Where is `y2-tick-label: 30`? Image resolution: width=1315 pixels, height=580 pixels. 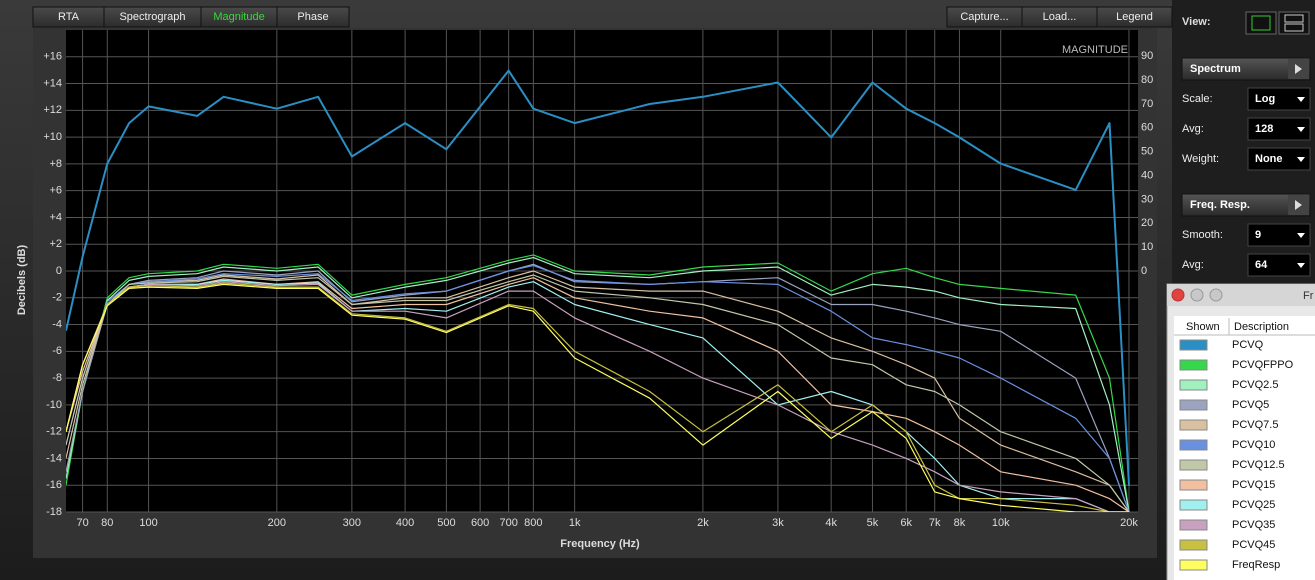
y2-tick-label: 30 is located at coordinates (1147, 199).